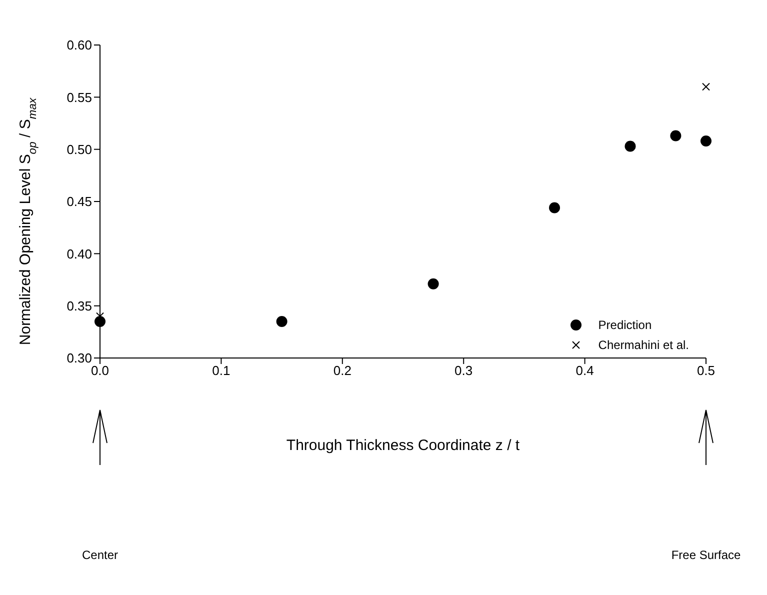 Image resolution: width=767 pixels, height=595 pixels. What do you see at coordinates (585, 370) in the screenshot?
I see `x-tick-label: 0.4` at bounding box center [585, 370].